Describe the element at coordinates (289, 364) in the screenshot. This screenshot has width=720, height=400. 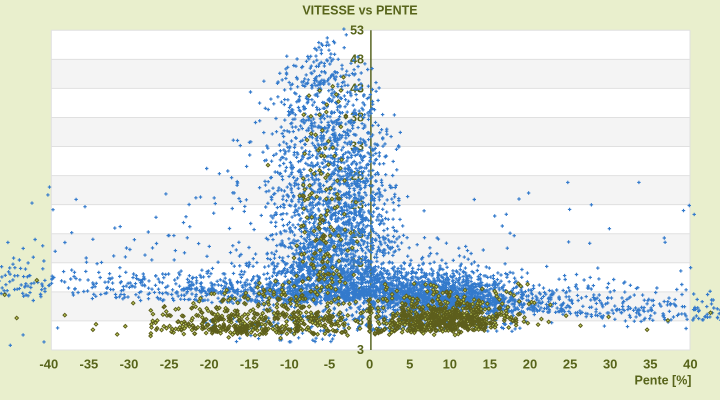
I see `svg-text: -10` at that location.